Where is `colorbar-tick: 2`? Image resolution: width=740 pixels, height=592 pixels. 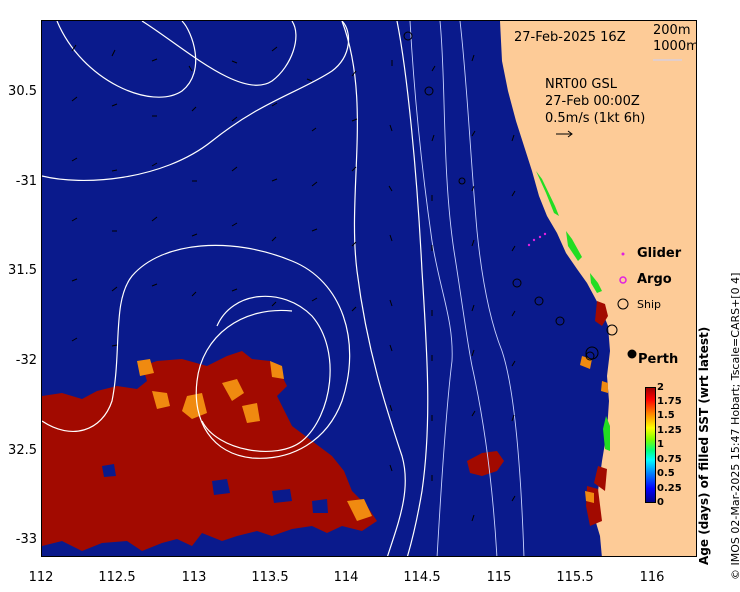
colorbar-tick: 2 is located at coordinates (660, 387).